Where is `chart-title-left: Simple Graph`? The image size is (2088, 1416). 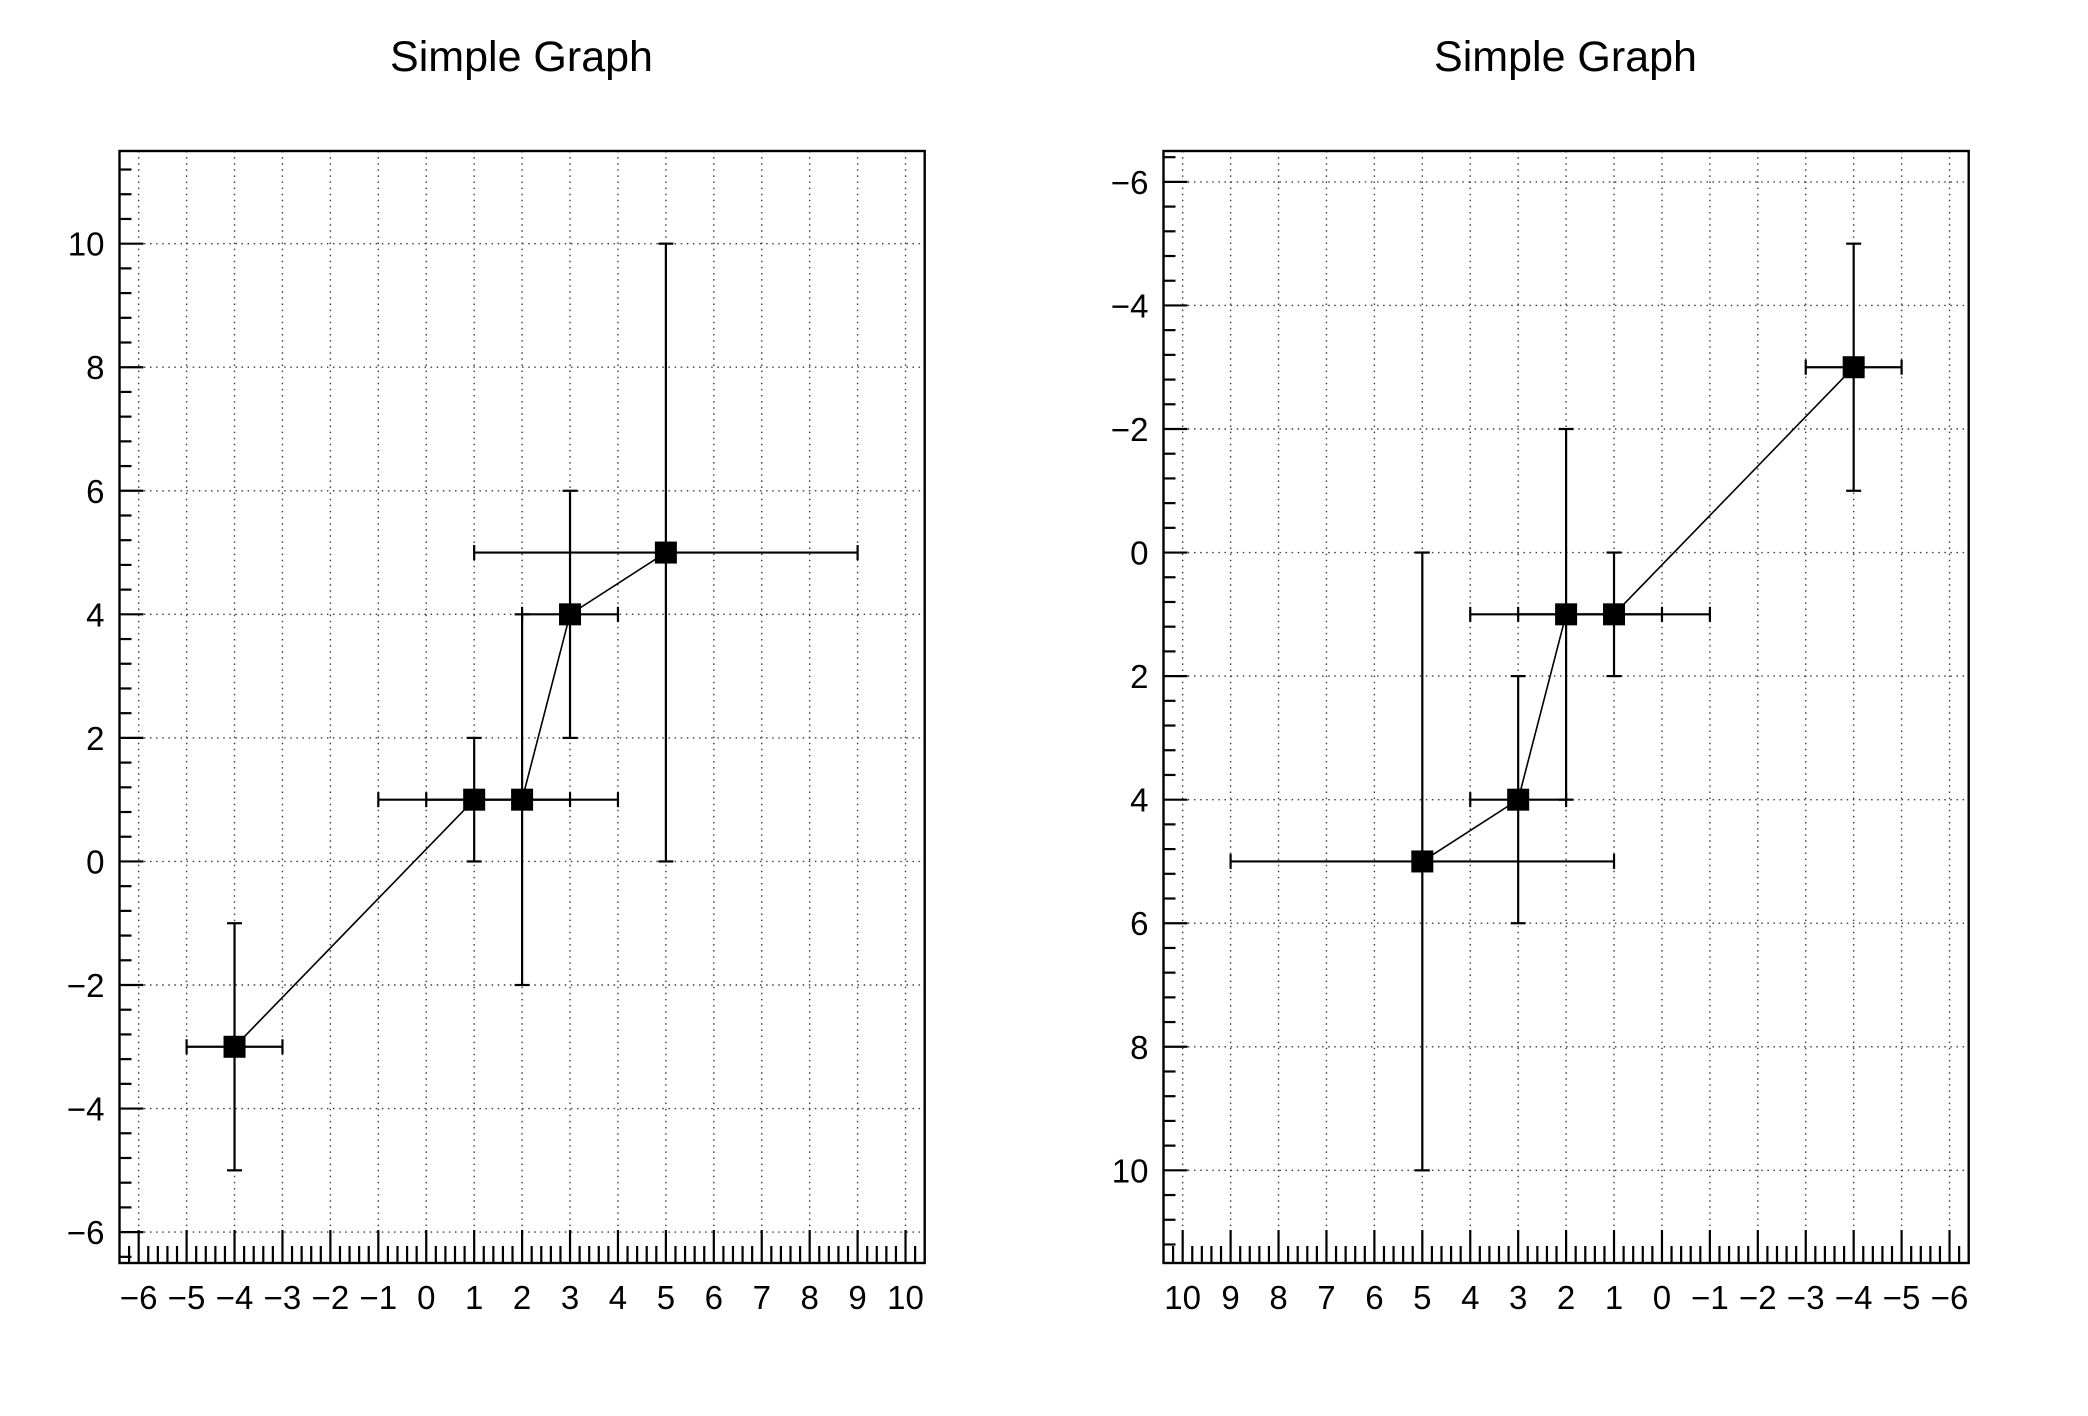 chart-title-left: Simple Graph is located at coordinates (521, 57).